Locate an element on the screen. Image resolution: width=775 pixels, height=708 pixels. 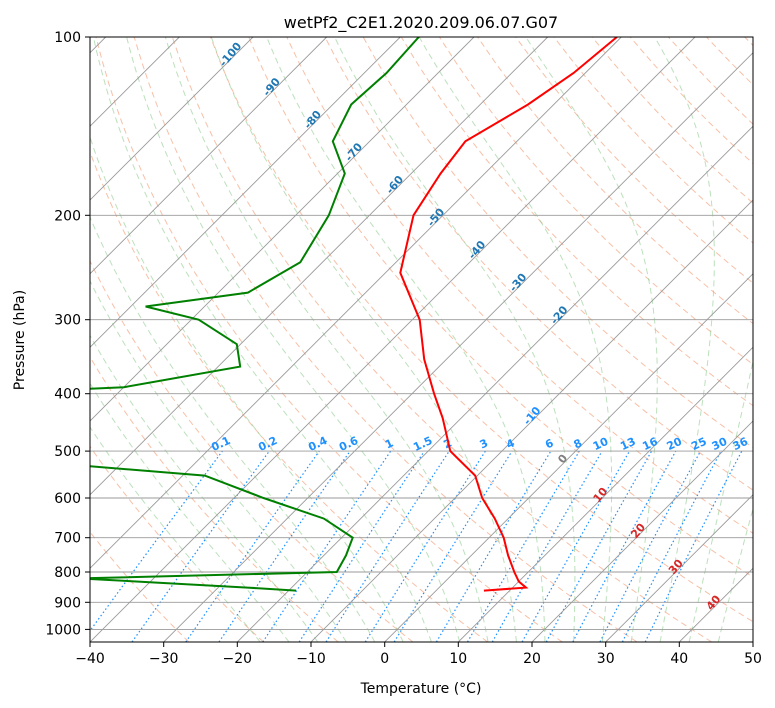
y-tick-label: 200 is located at coordinates (67, 216).